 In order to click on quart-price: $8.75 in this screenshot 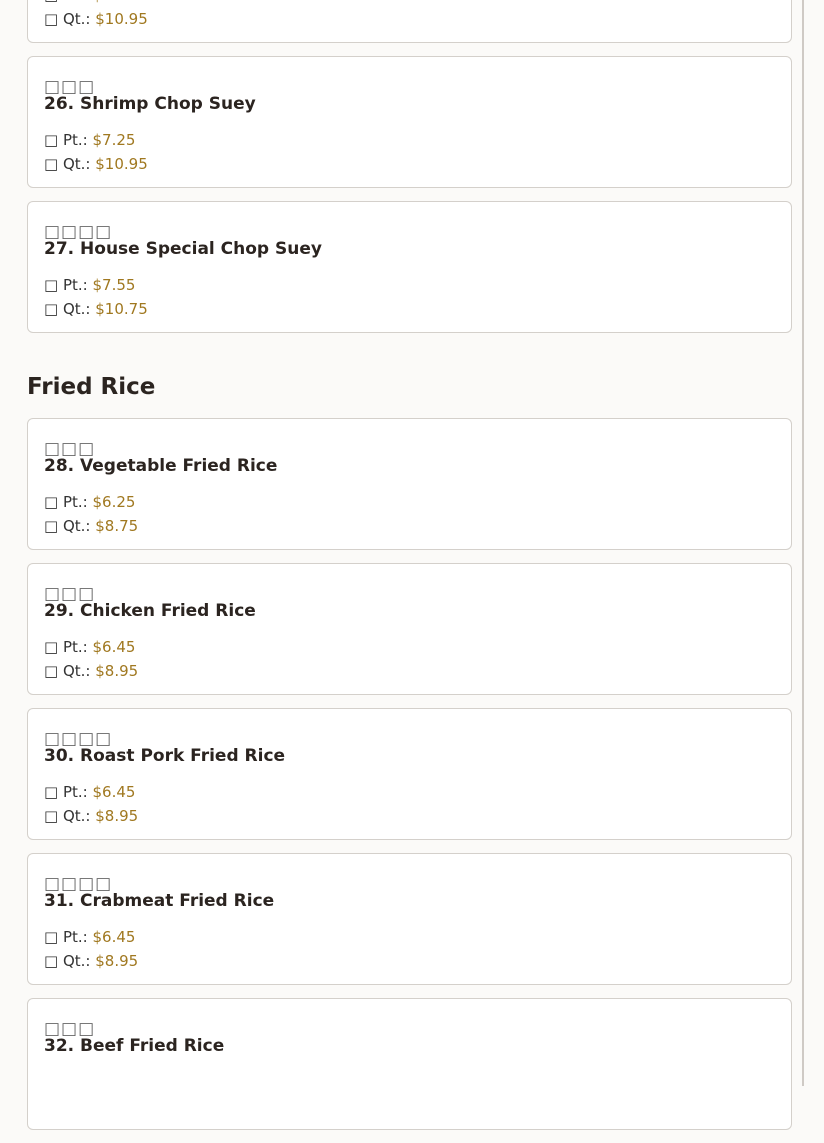, I will do `click(117, 526)`.